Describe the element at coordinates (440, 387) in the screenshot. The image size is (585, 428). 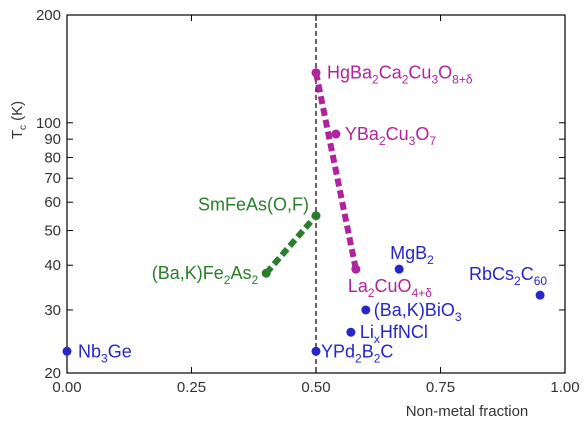
I see `x-tick-label: 0.75` at that location.